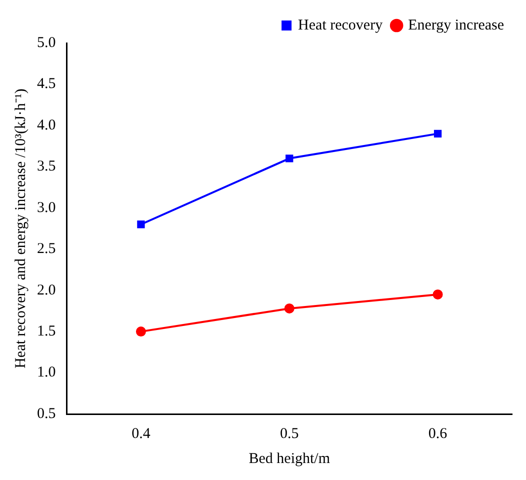  I want to click on y-tick-label: 2.5, so click(46, 249).